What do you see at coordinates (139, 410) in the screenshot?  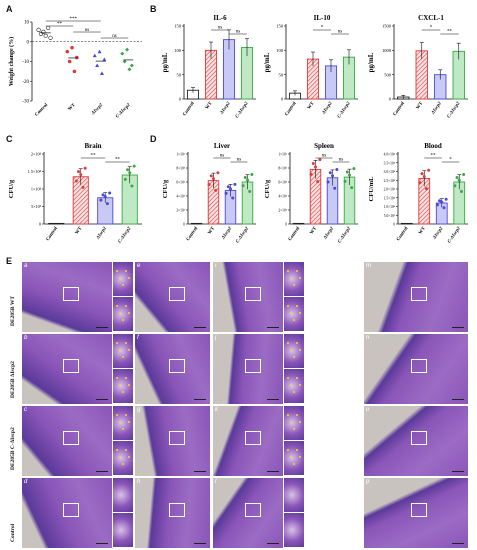 I see `tile-letter: g` at bounding box center [139, 410].